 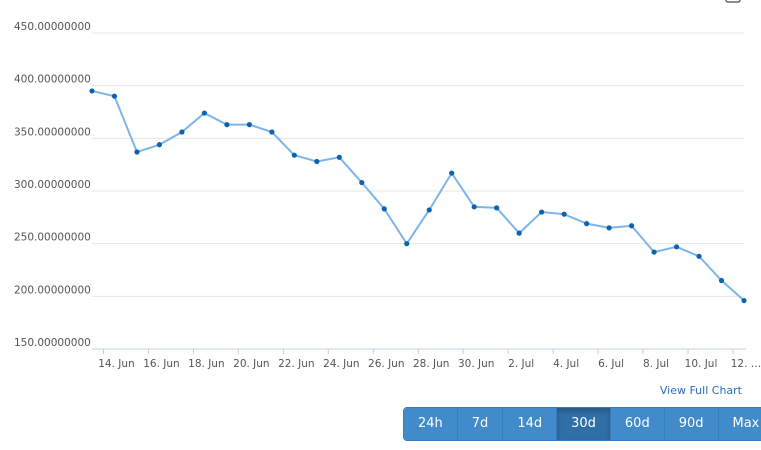 What do you see at coordinates (52, 80) in the screenshot?
I see `y-tick-label: 400.00000000` at bounding box center [52, 80].